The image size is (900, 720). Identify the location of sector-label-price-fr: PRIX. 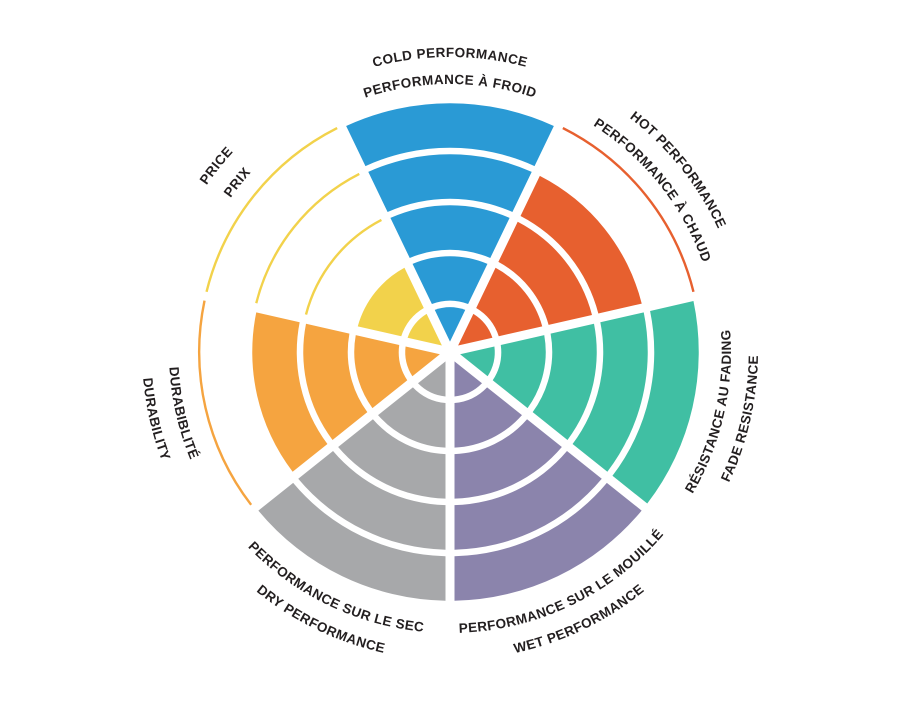
(237, 181).